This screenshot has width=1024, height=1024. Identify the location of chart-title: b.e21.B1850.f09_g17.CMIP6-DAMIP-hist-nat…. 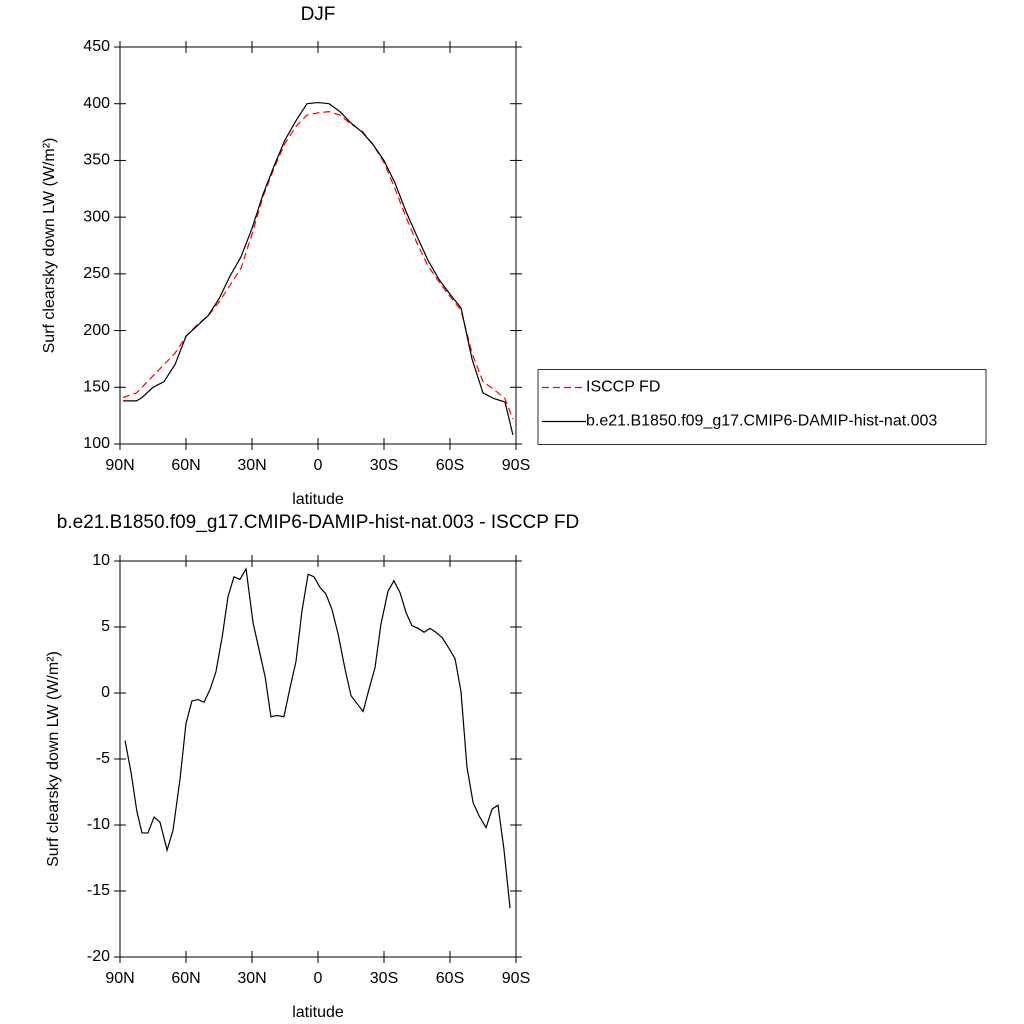
(318, 522).